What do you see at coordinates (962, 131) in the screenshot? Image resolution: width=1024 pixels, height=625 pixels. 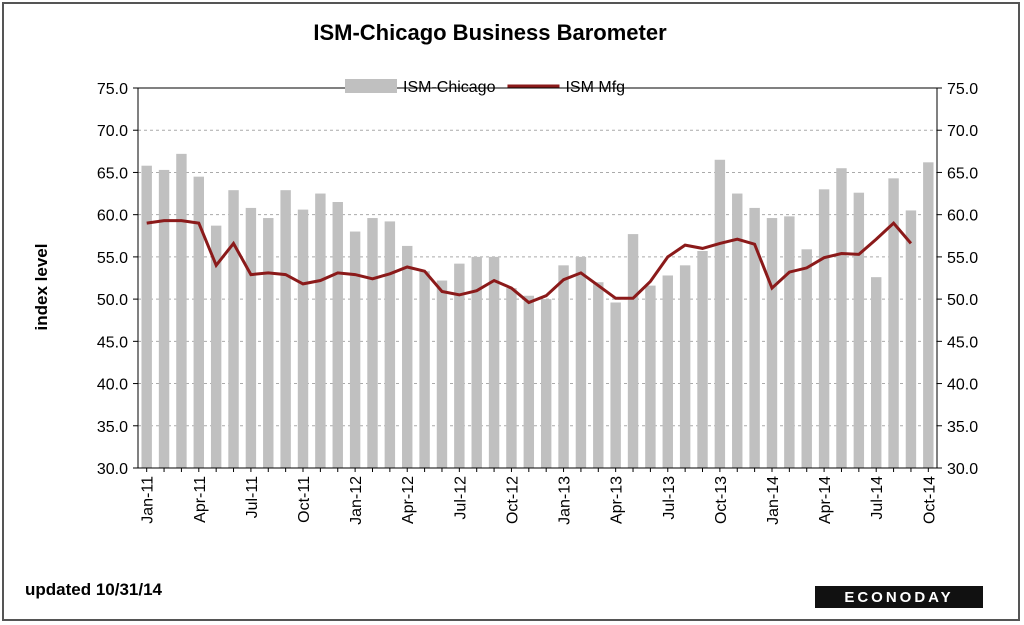 I see `y2-tick-label: 70.0` at bounding box center [962, 131].